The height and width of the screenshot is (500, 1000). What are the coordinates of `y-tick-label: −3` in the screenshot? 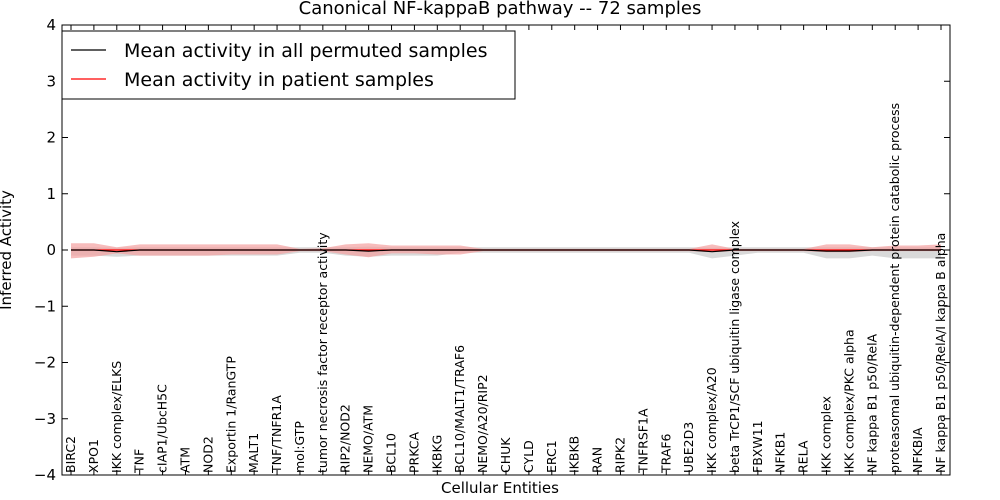 It's located at (45, 419).